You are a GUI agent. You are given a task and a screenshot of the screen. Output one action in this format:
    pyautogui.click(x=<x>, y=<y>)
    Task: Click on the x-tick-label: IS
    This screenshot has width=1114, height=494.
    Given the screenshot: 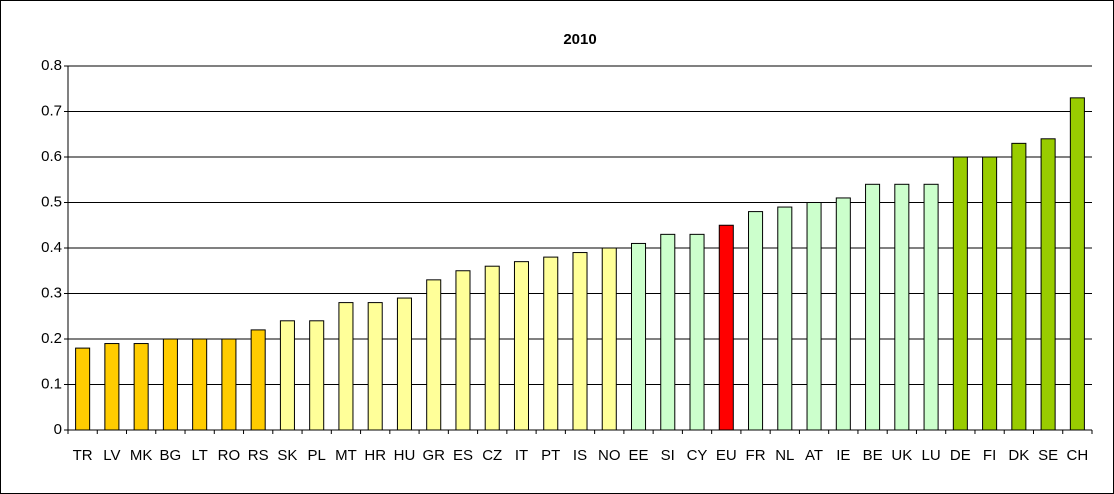 What is the action you would take?
    pyautogui.click(x=580, y=455)
    